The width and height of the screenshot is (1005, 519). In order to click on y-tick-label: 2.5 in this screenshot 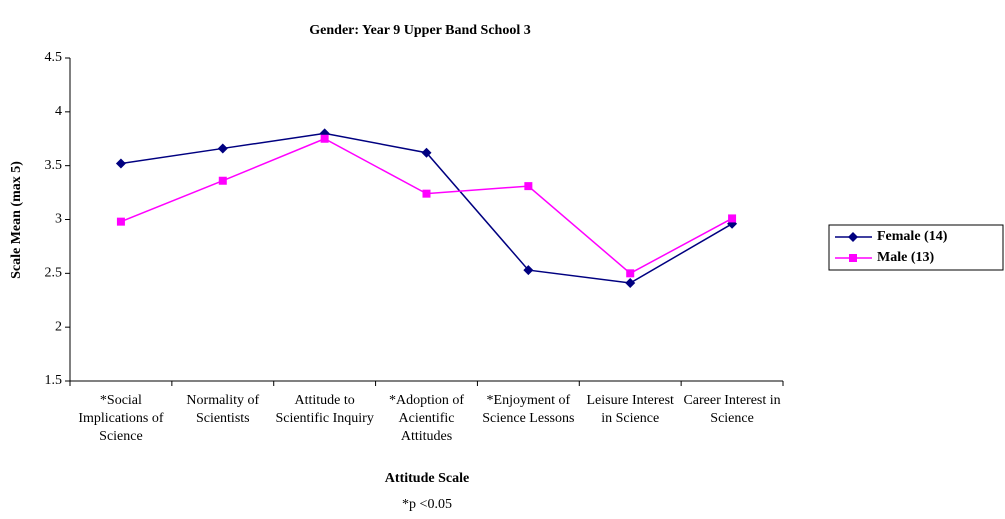, I will do `click(54, 273)`.